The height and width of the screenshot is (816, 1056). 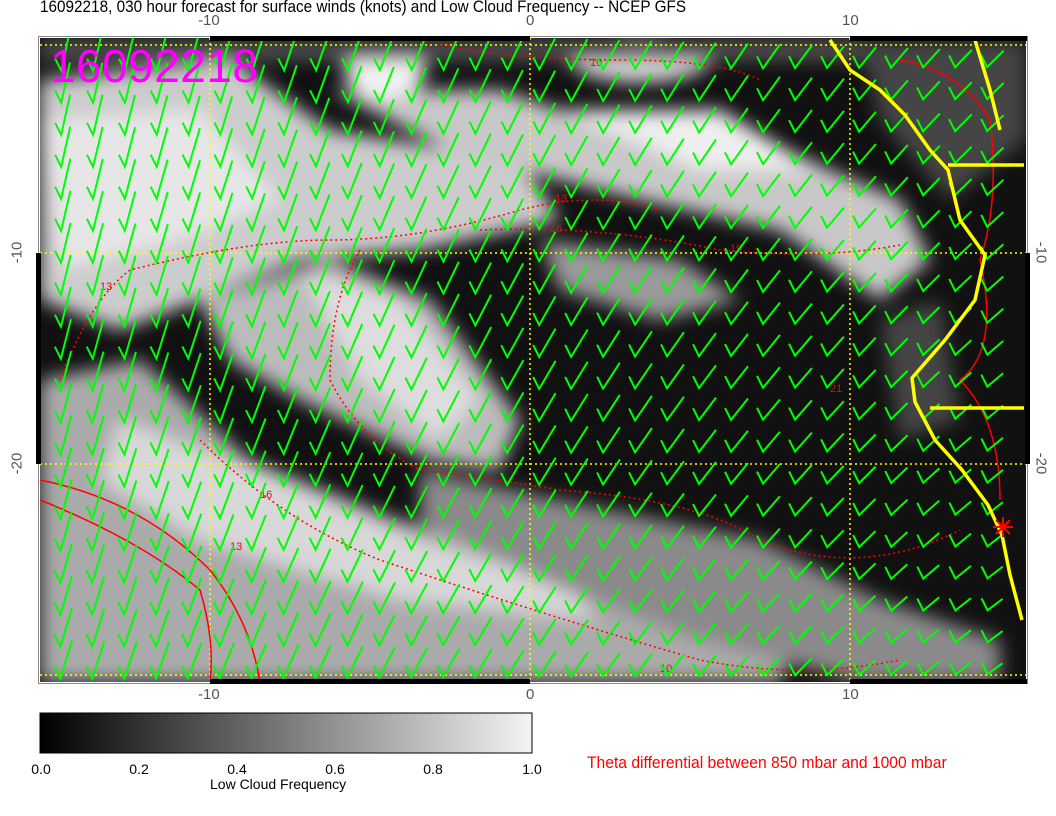 I want to click on coastline, so click(x=926, y=330).